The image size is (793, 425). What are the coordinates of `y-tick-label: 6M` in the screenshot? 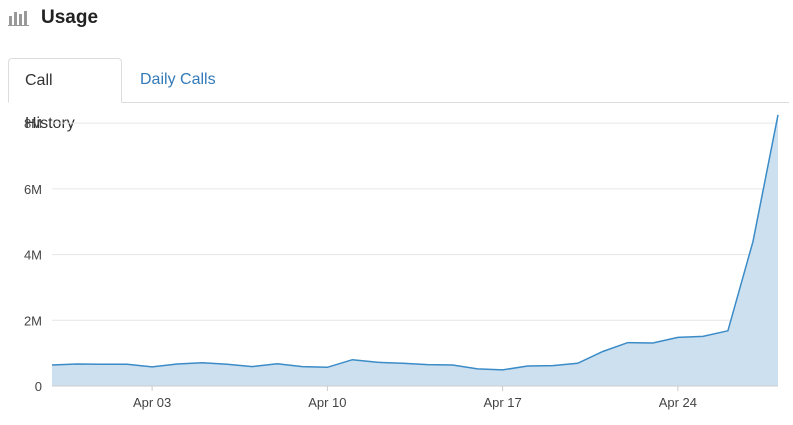 It's located at (33, 189).